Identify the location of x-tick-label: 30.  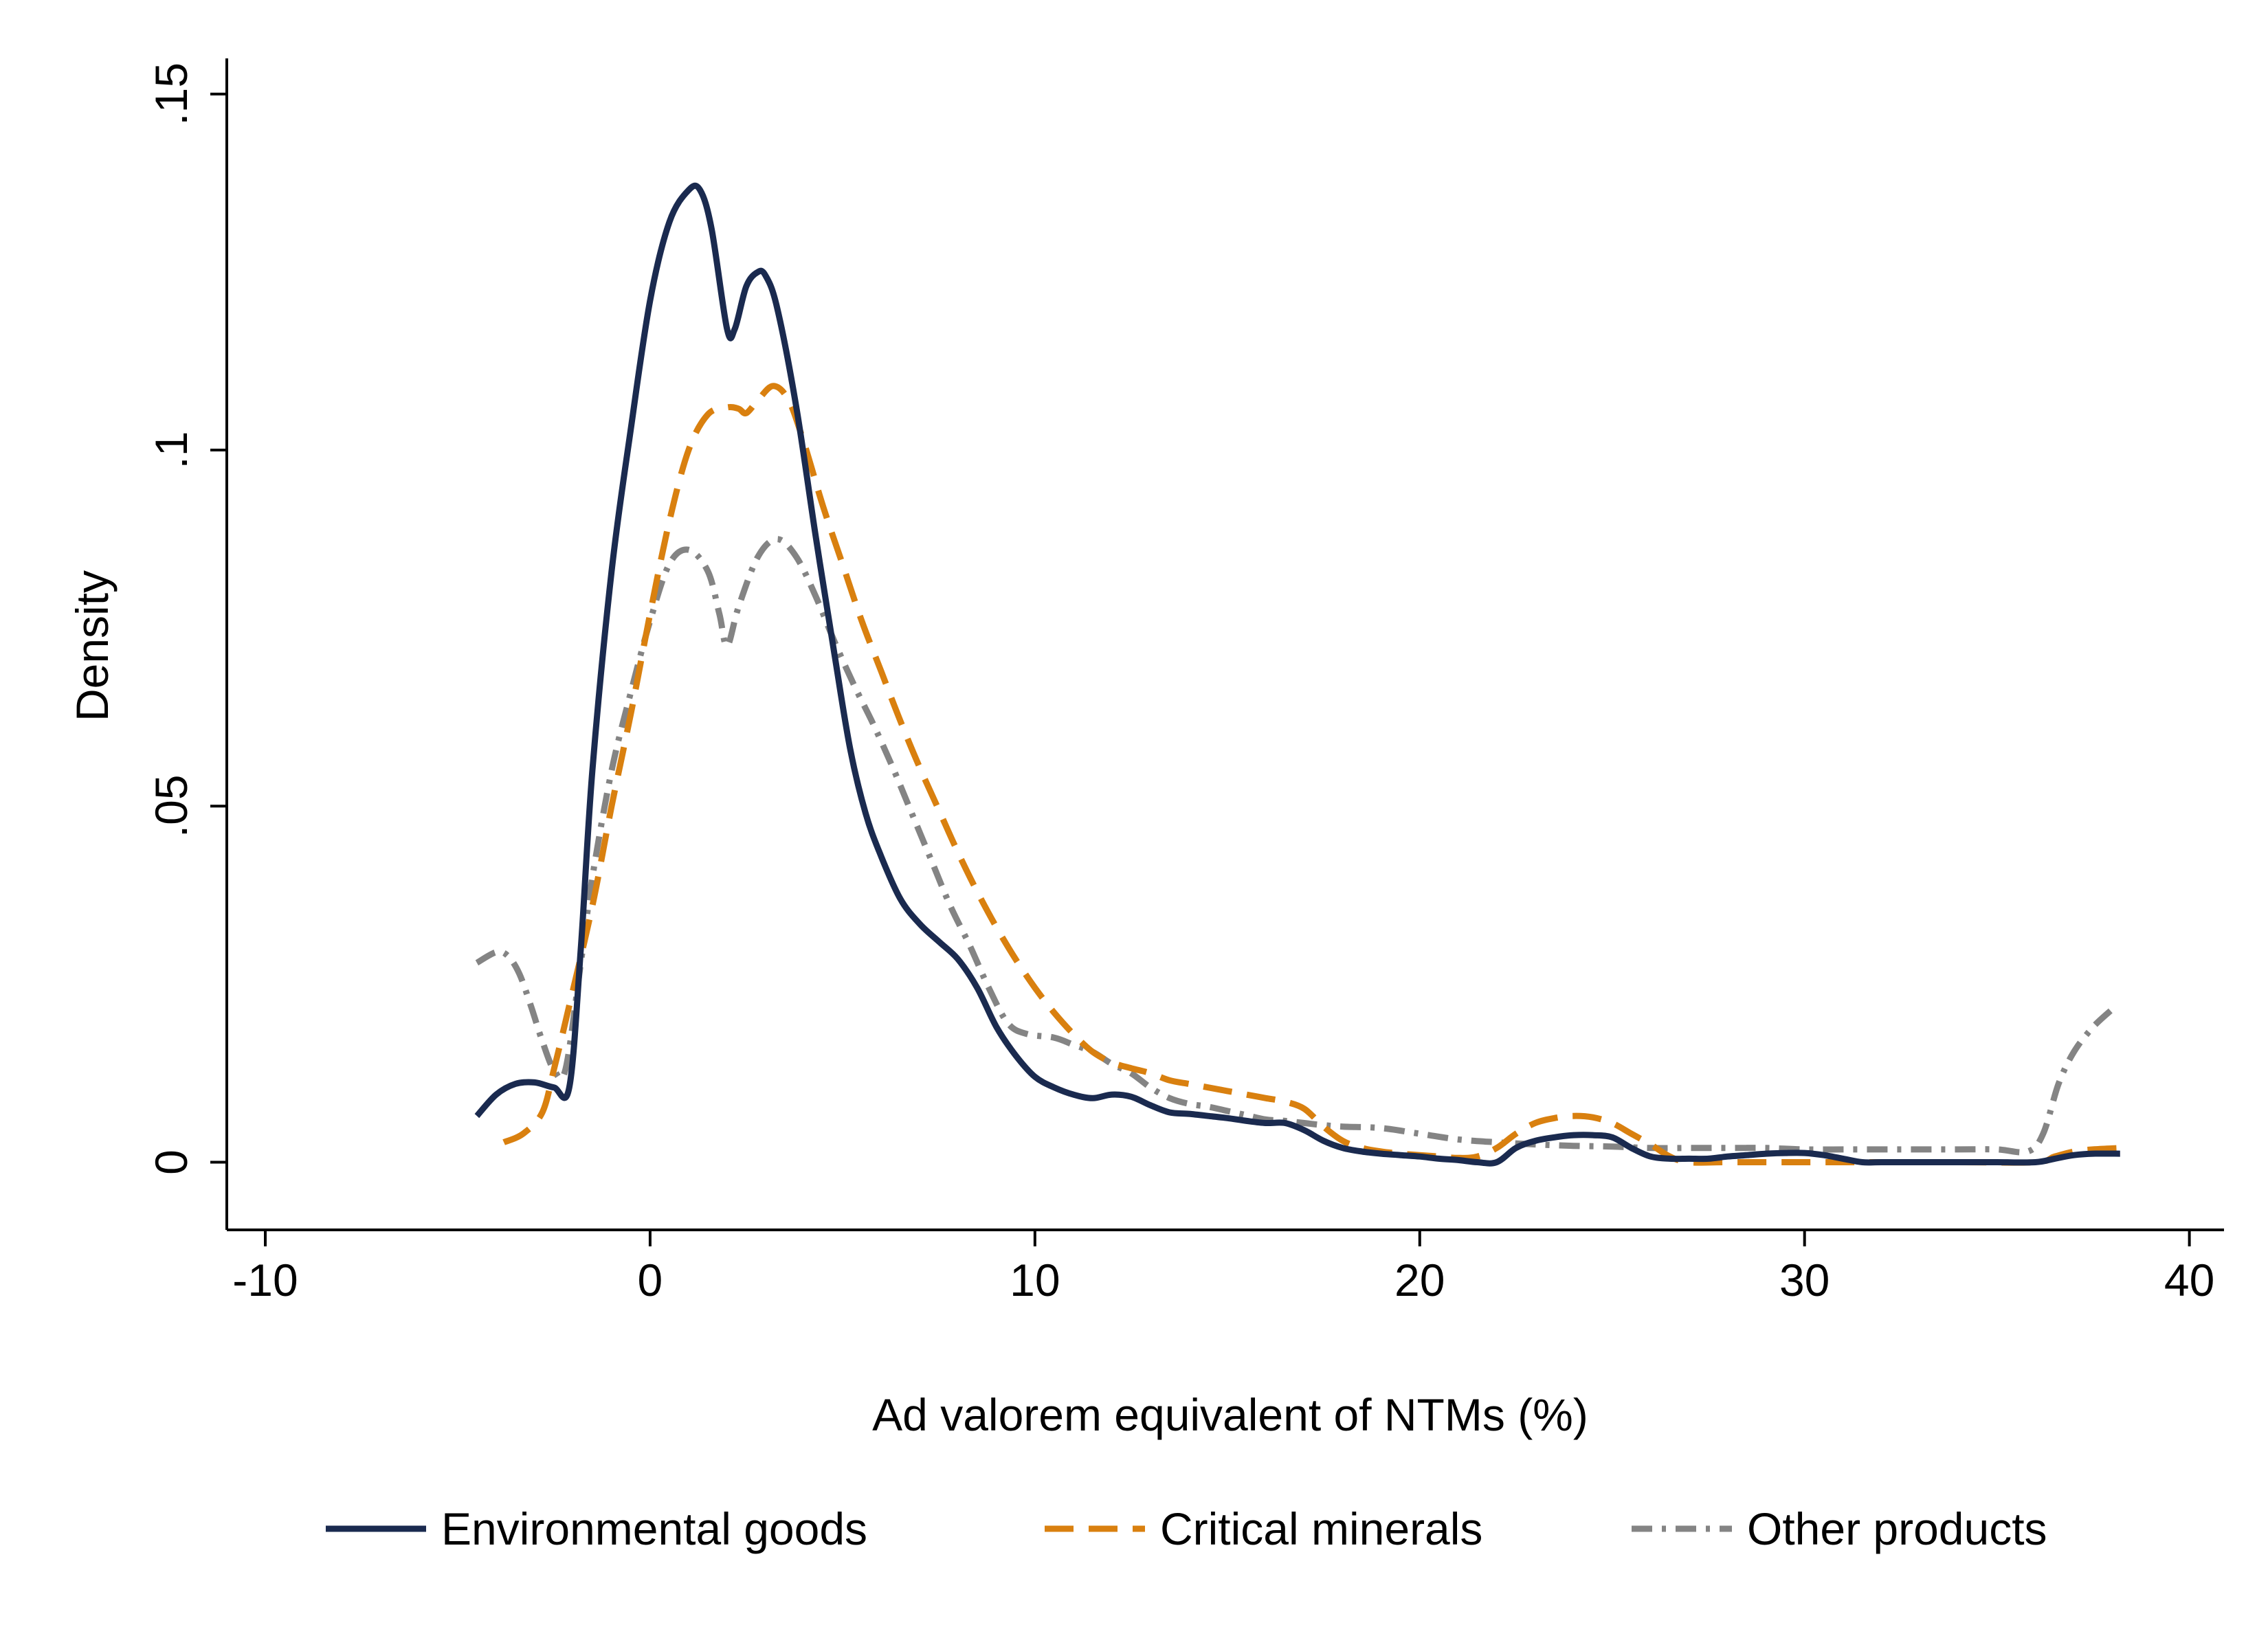
(1804, 1280).